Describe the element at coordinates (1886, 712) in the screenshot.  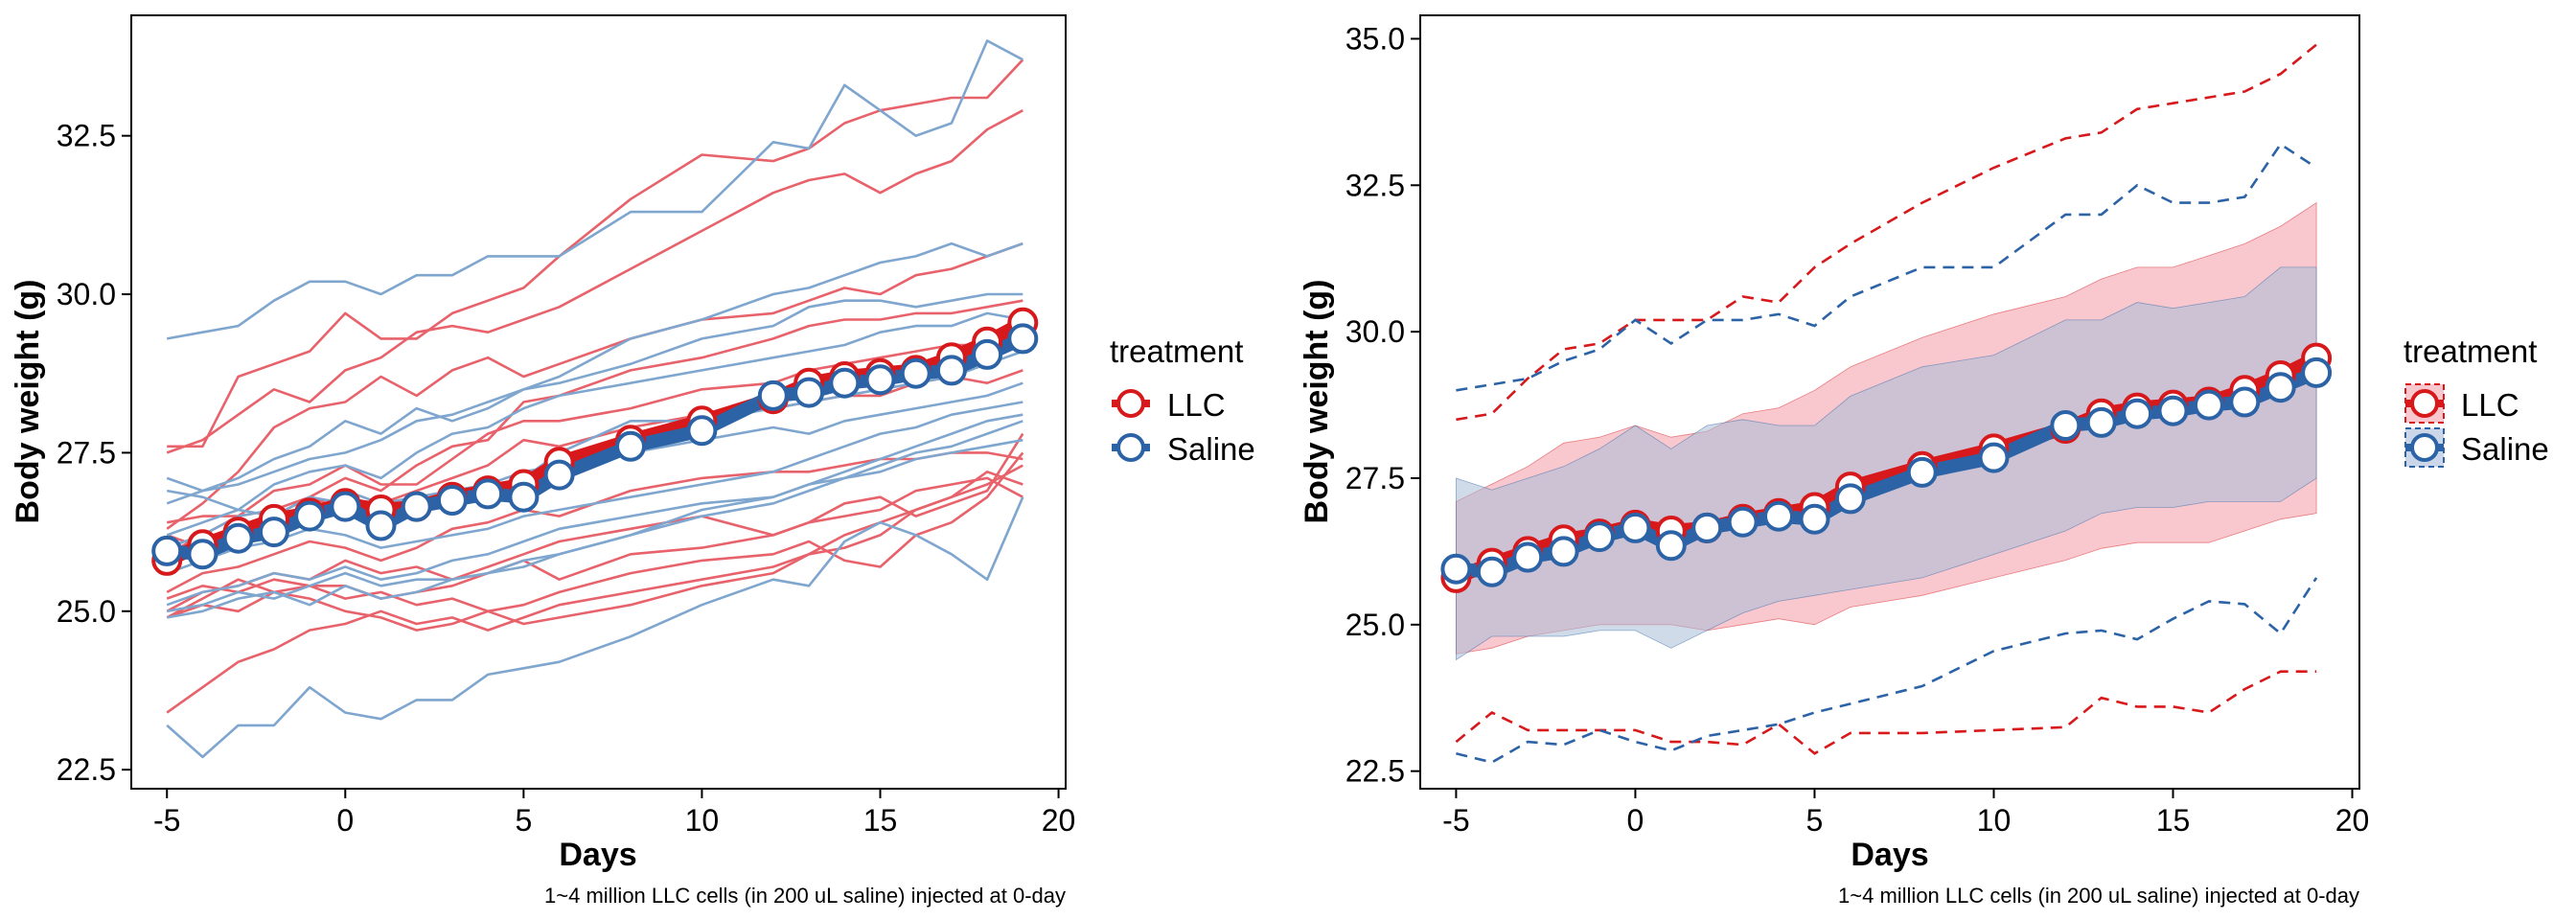
I see `min-line-llc` at that location.